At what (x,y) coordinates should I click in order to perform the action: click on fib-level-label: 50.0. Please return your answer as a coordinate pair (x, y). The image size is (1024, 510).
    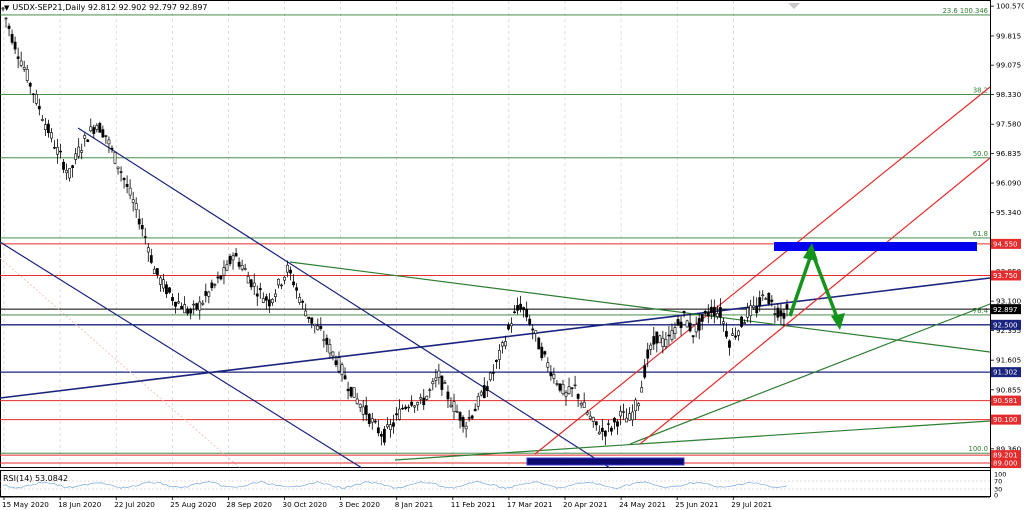
    Looking at the image, I should click on (980, 154).